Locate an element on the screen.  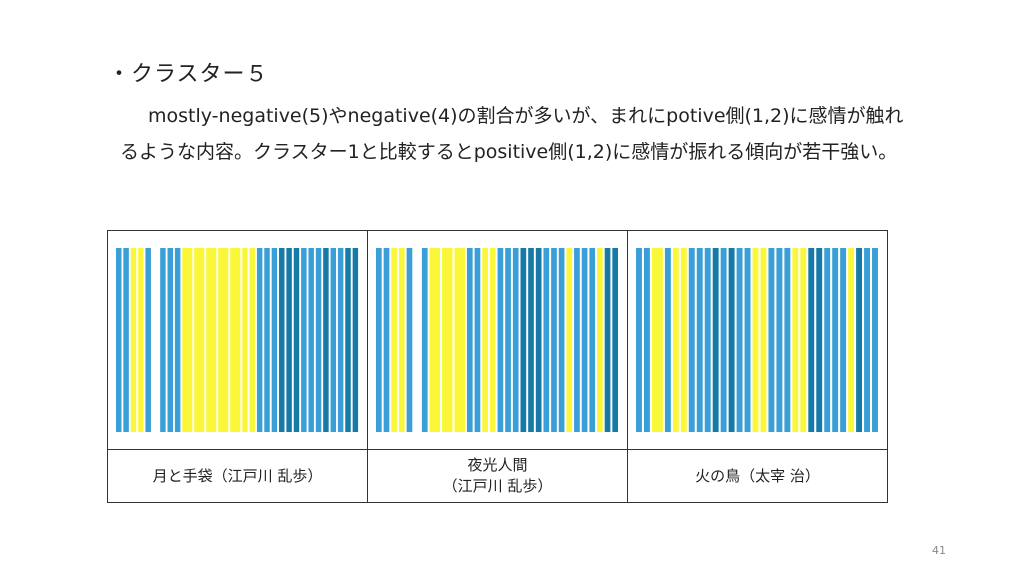
cluster-heading: ・クラスター５ is located at coordinates (188, 74).